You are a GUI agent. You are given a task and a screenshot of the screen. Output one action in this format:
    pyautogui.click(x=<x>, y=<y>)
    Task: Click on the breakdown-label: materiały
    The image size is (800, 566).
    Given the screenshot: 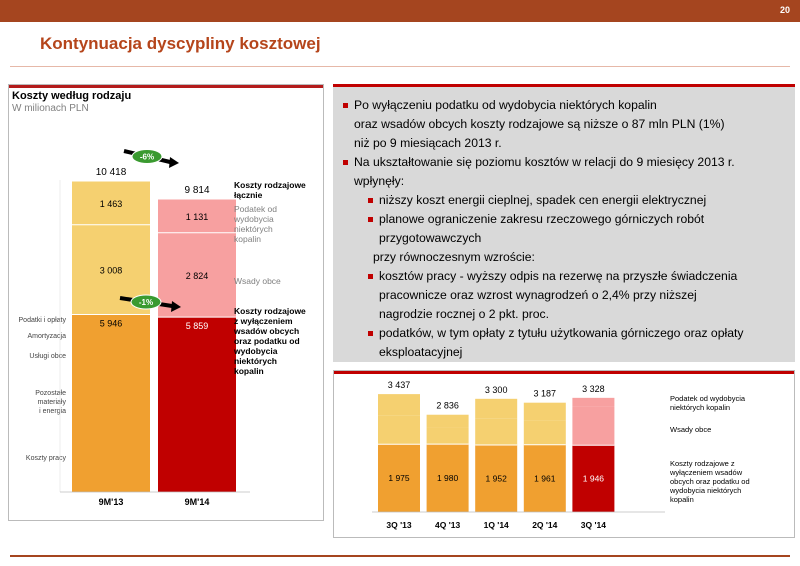 What is the action you would take?
    pyautogui.click(x=52, y=402)
    